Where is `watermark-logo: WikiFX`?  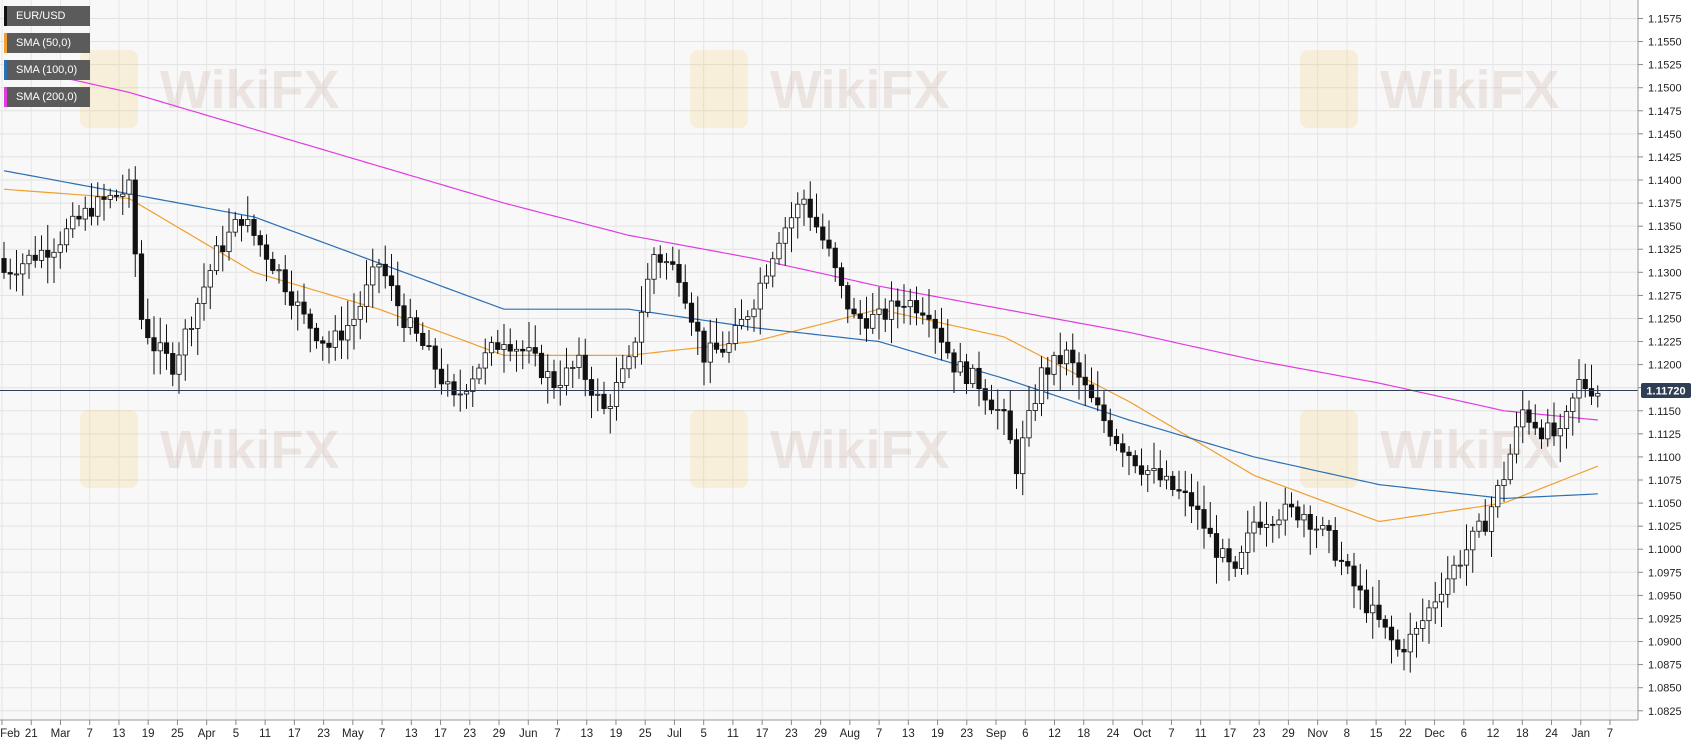 watermark-logo: WikiFX is located at coordinates (1430, 89).